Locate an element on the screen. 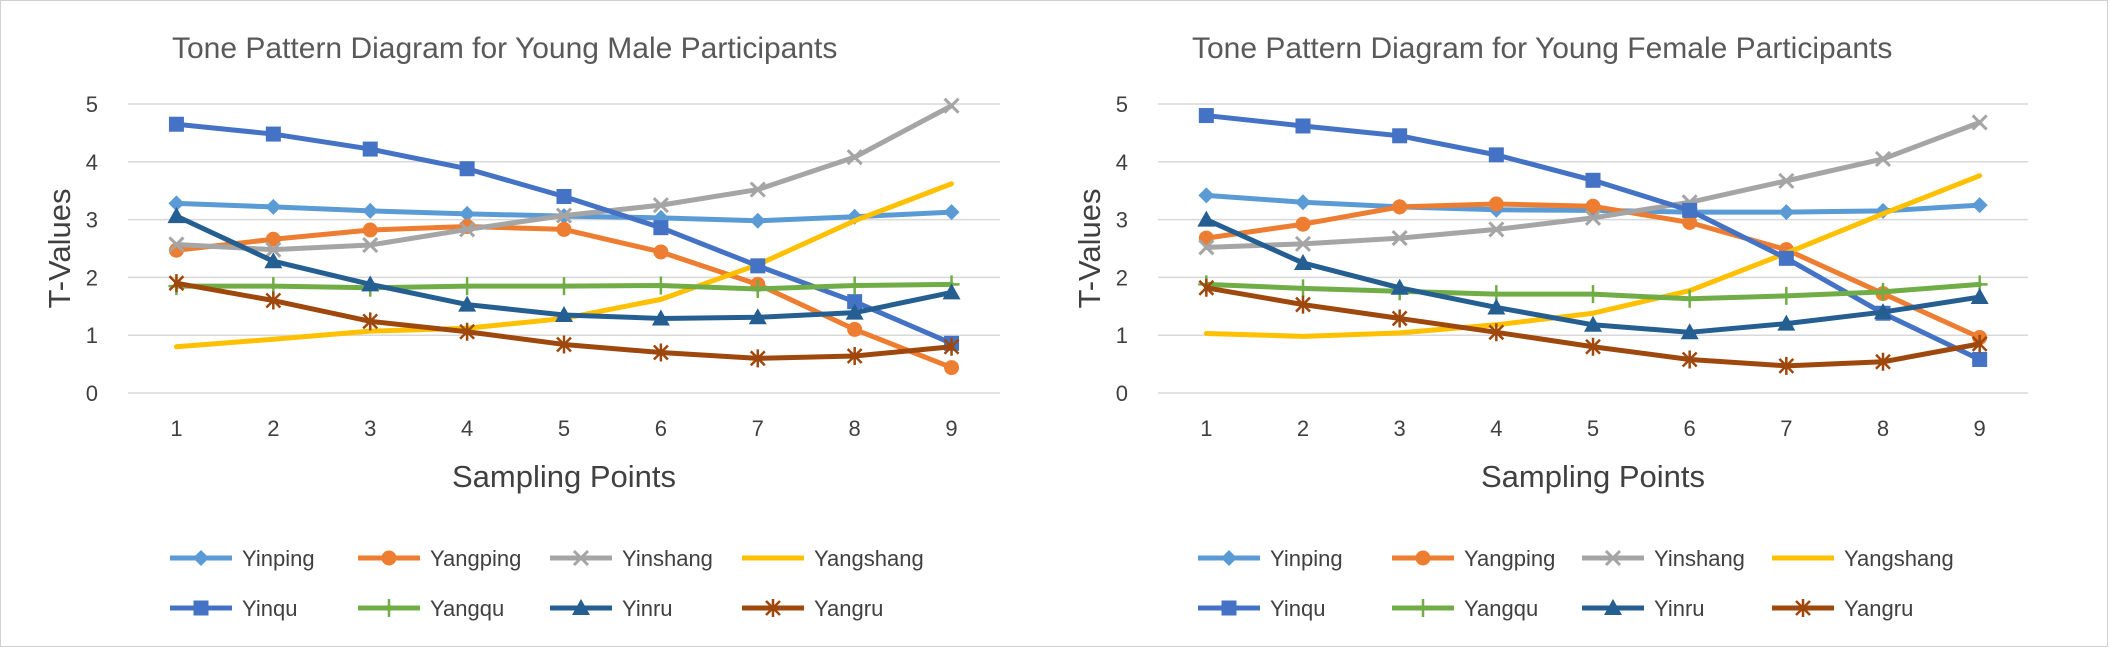 This screenshot has height=649, width=2110. legend-item-yangping: Yangping is located at coordinates (1473, 558).